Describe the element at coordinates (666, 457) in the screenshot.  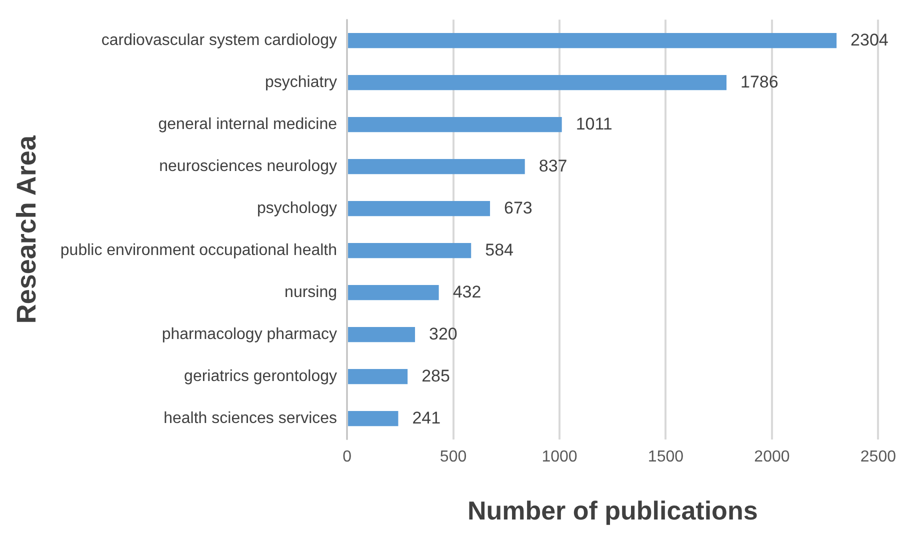
I see `x-tick-label: 1500` at that location.